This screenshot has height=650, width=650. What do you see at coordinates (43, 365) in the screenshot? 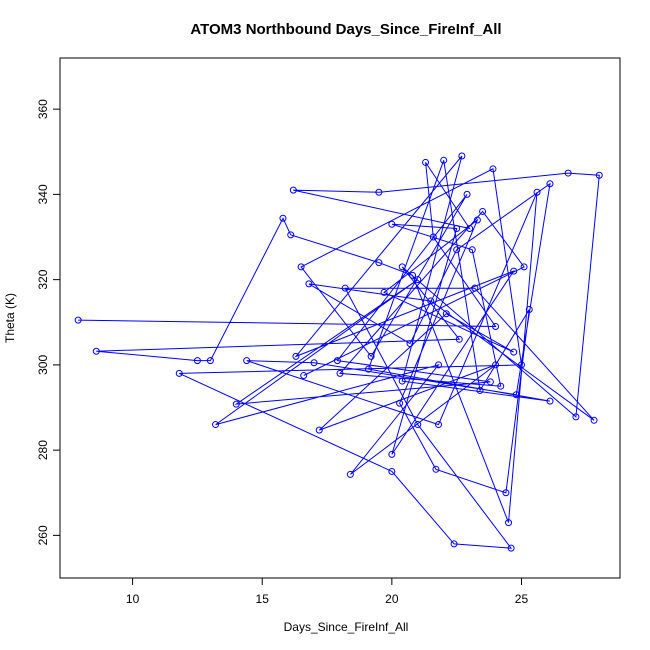
I see `y-tick-label: 300` at bounding box center [43, 365].